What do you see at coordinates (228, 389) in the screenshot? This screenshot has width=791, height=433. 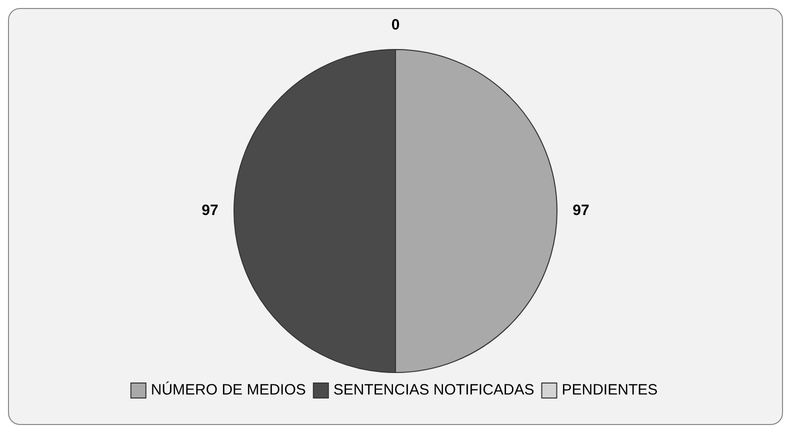 I see `legend-label: NÚMERO DE MEDIOS` at bounding box center [228, 389].